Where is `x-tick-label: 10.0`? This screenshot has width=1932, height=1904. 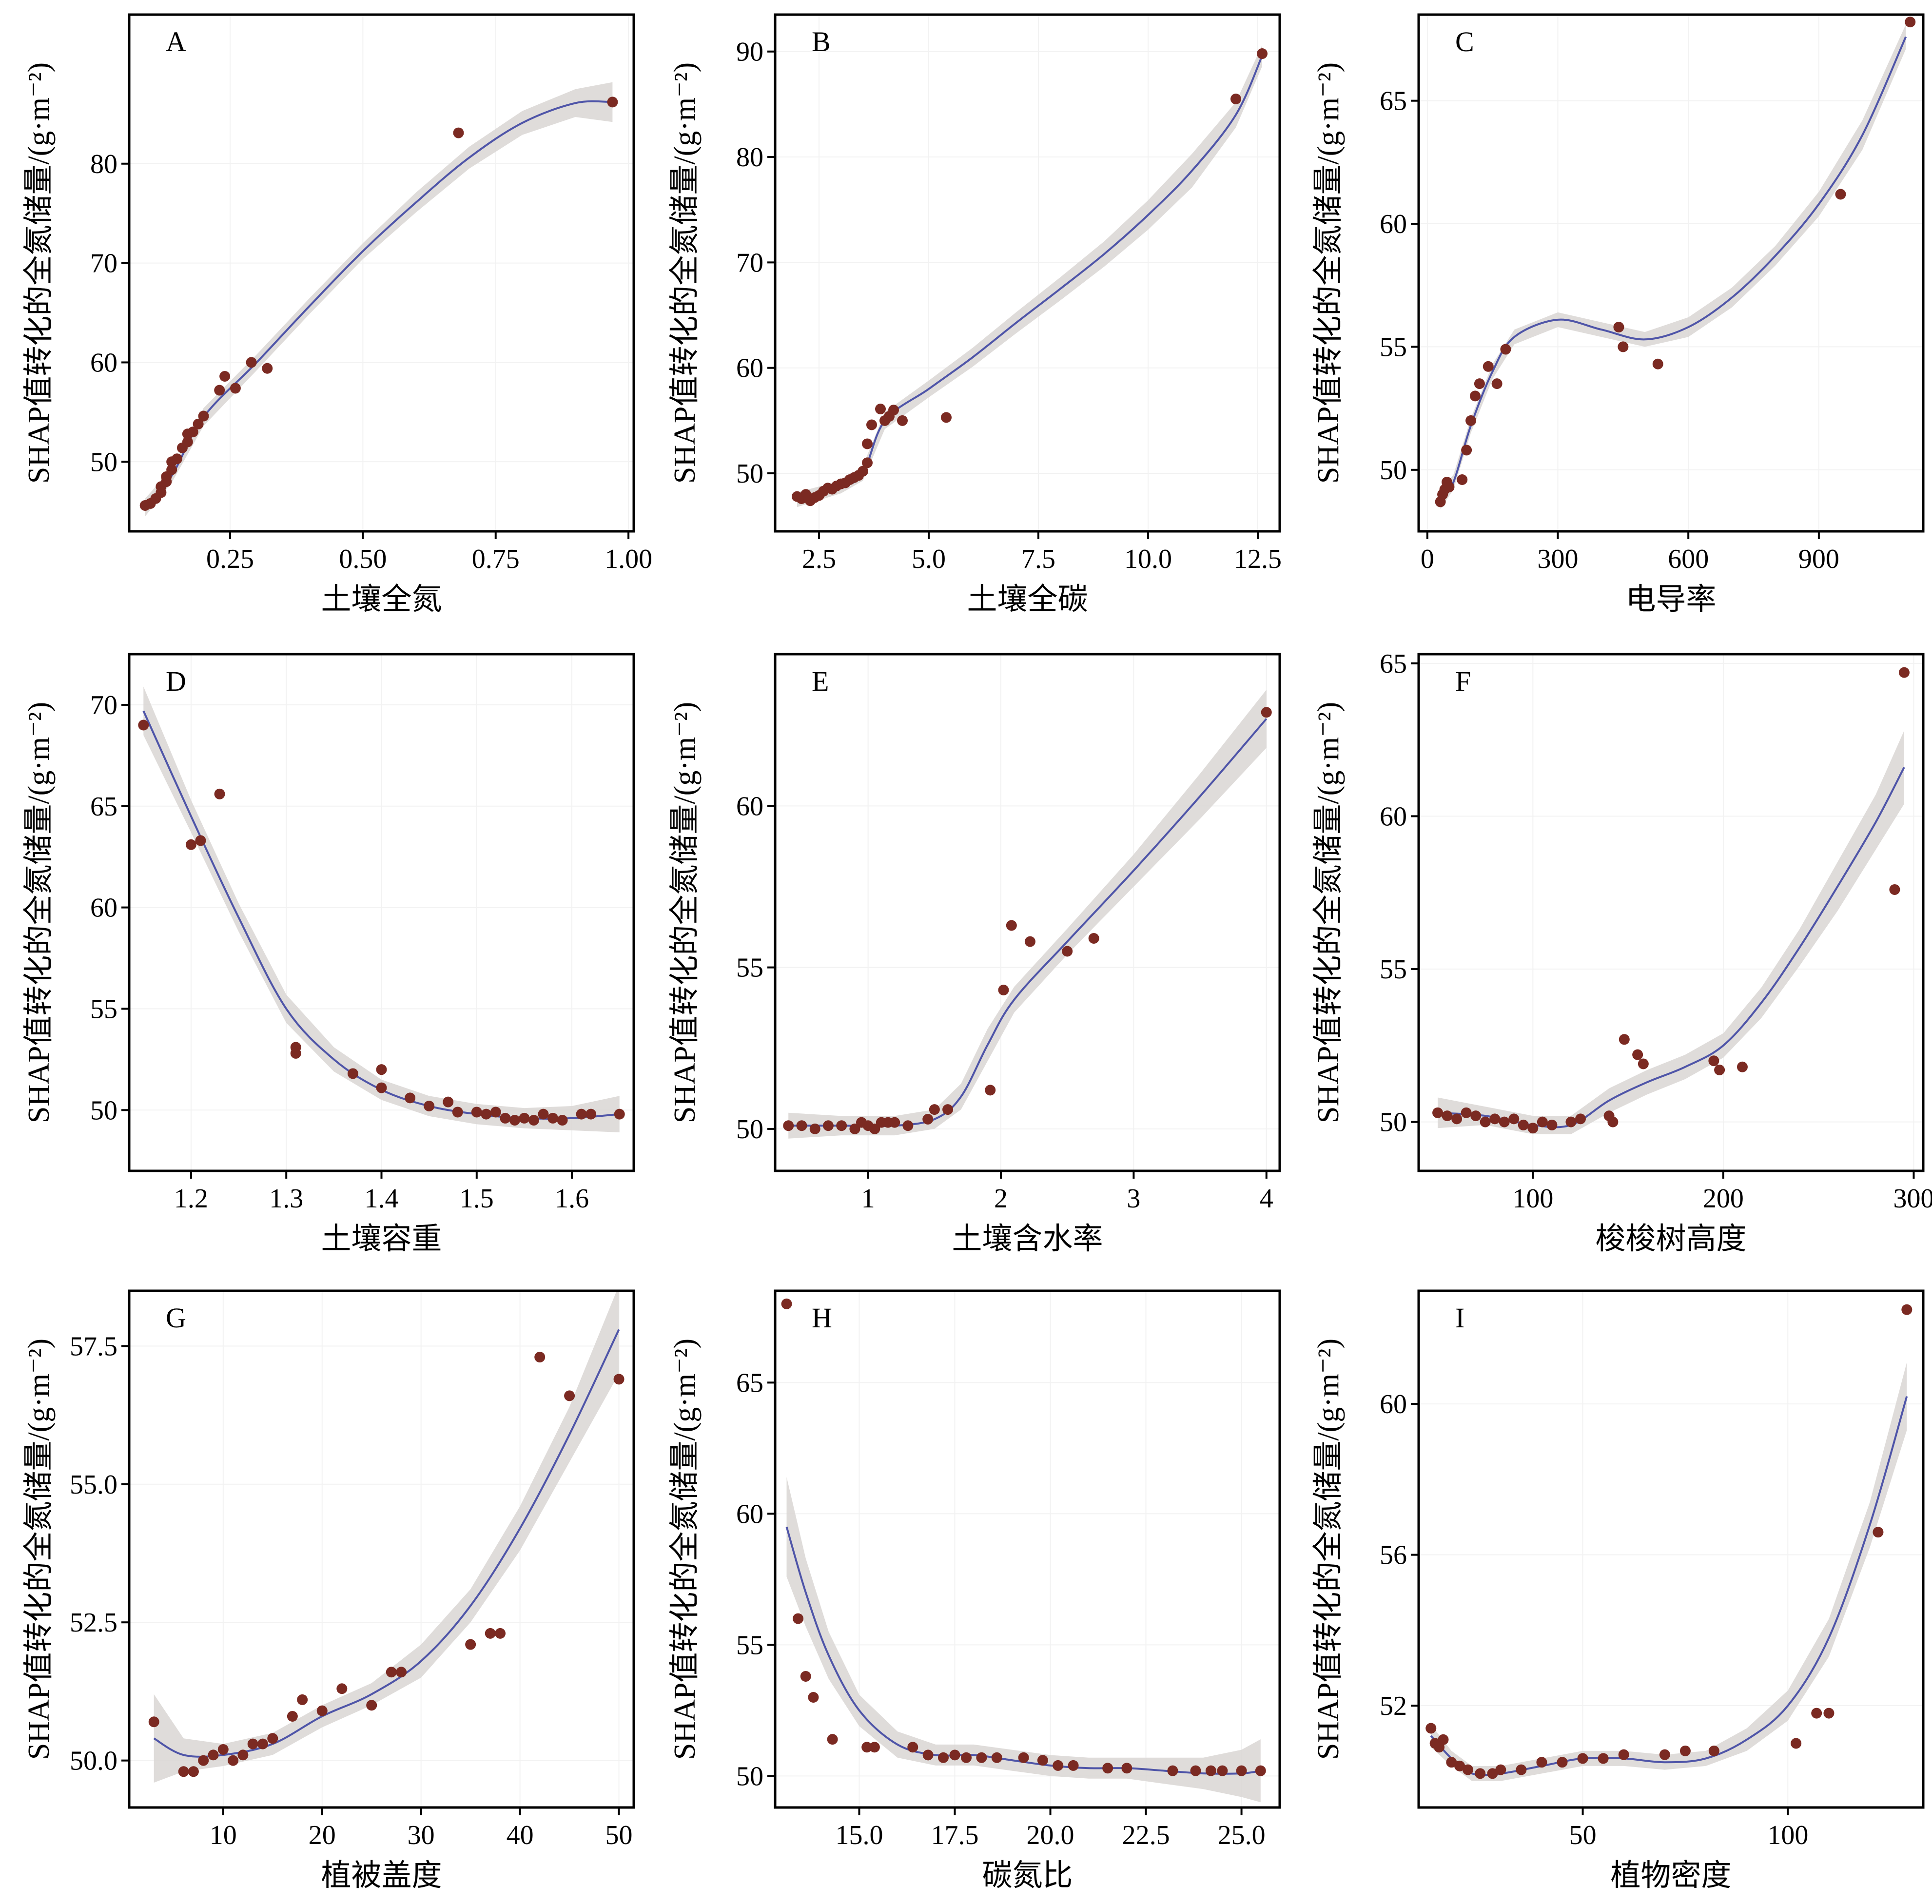
x-tick-label: 10.0 is located at coordinates (1148, 559).